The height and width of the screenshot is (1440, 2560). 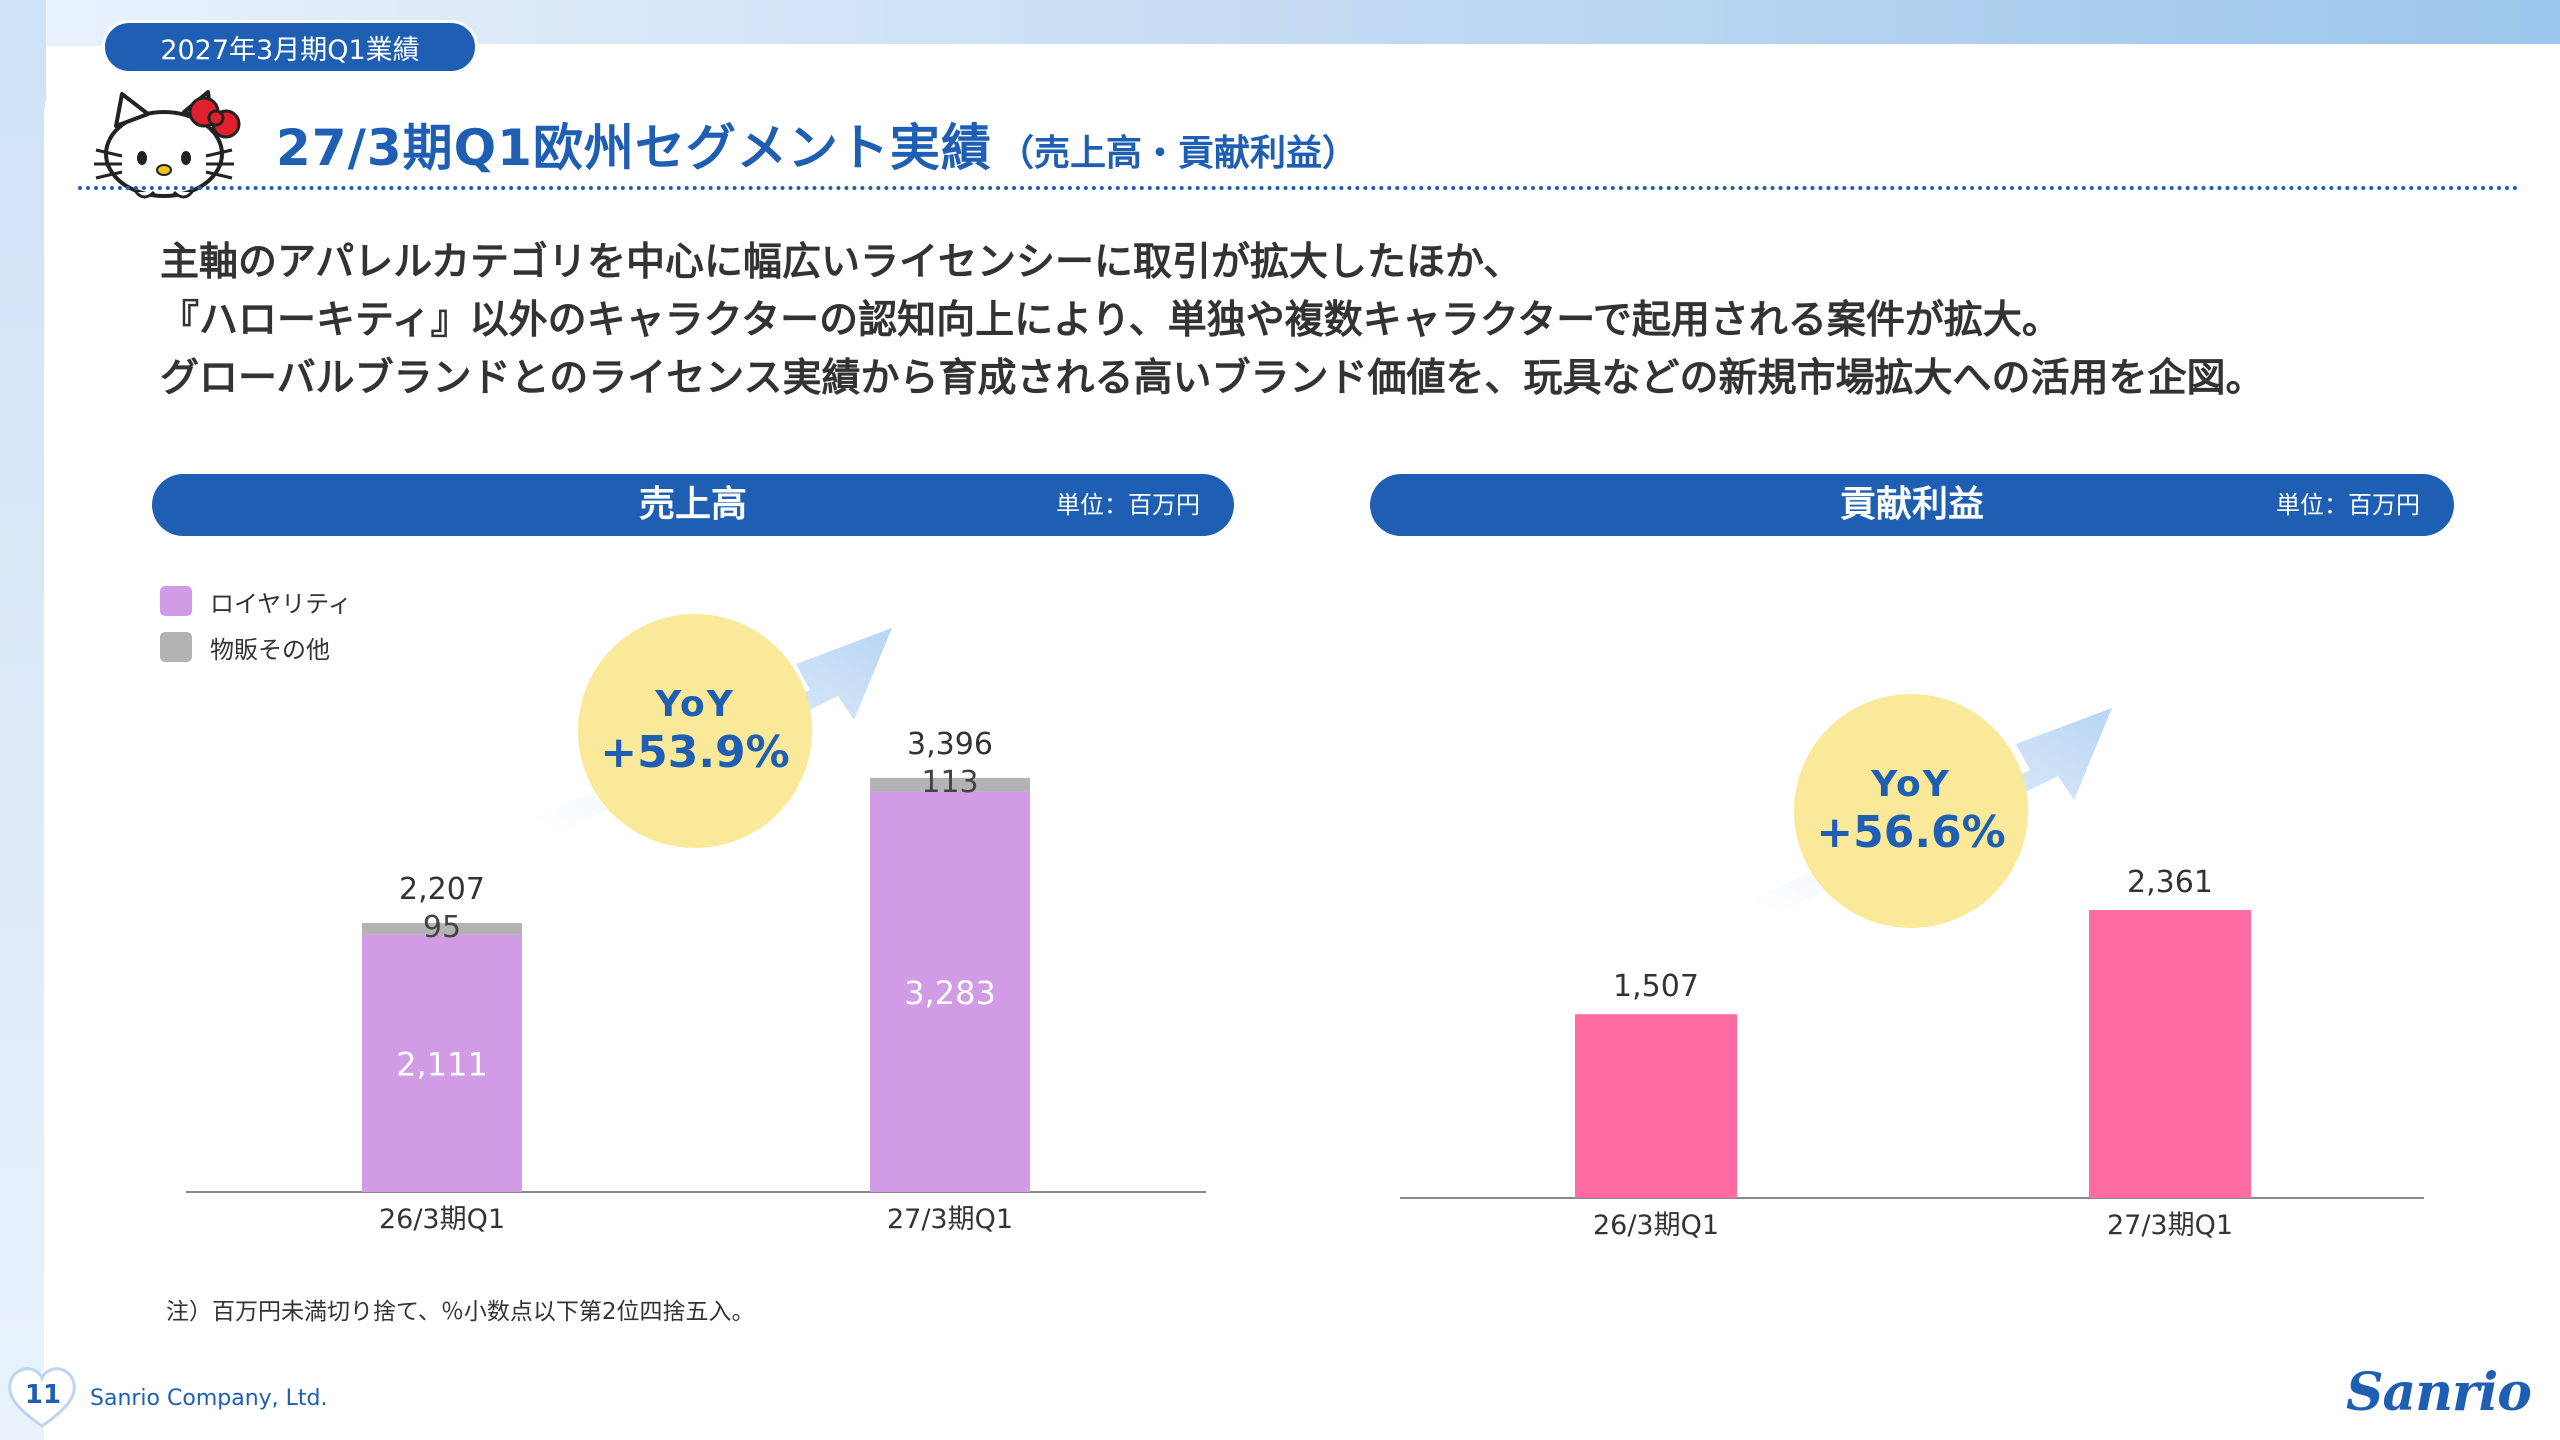 I want to click on data-label: 113, so click(x=949, y=782).